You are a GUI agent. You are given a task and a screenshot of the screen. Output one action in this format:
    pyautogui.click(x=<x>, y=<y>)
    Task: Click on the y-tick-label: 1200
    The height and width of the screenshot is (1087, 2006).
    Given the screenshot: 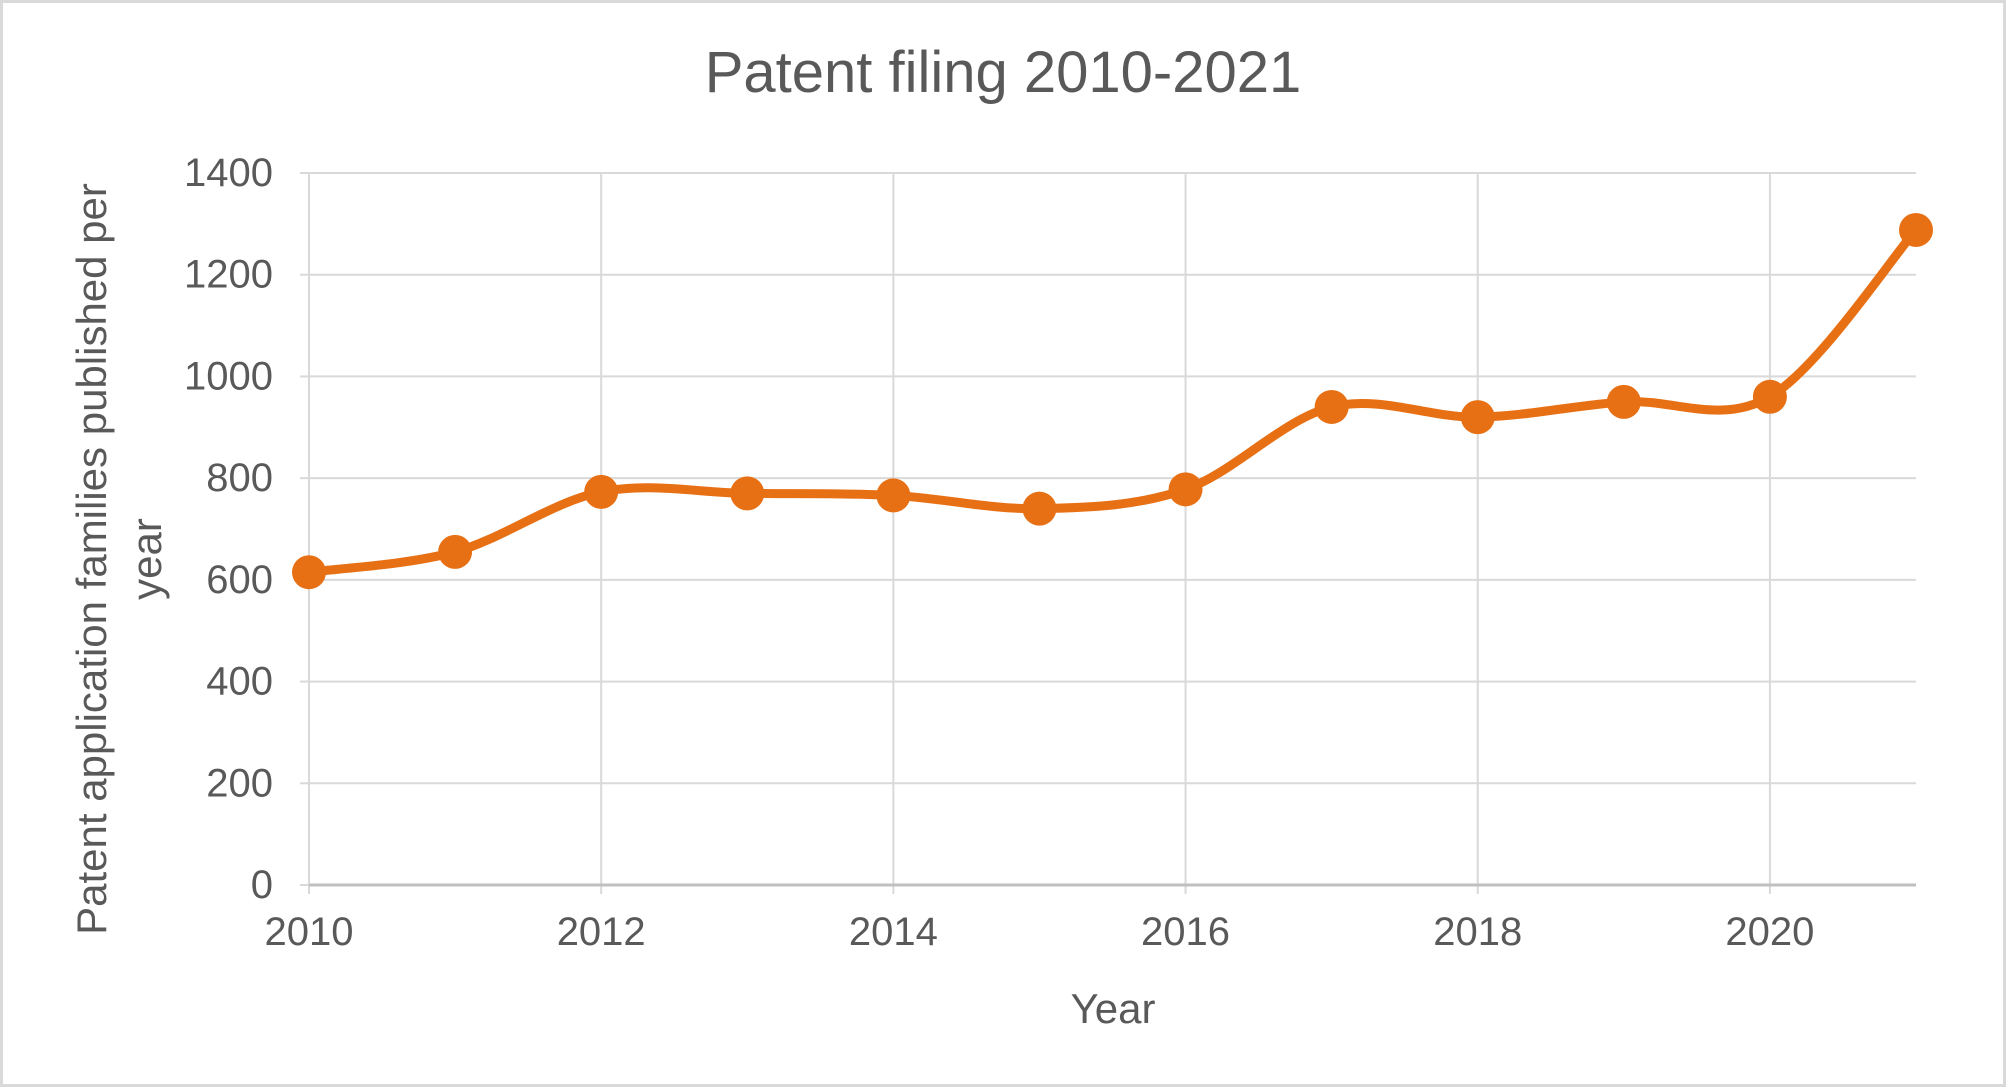 What is the action you would take?
    pyautogui.click(x=228, y=275)
    